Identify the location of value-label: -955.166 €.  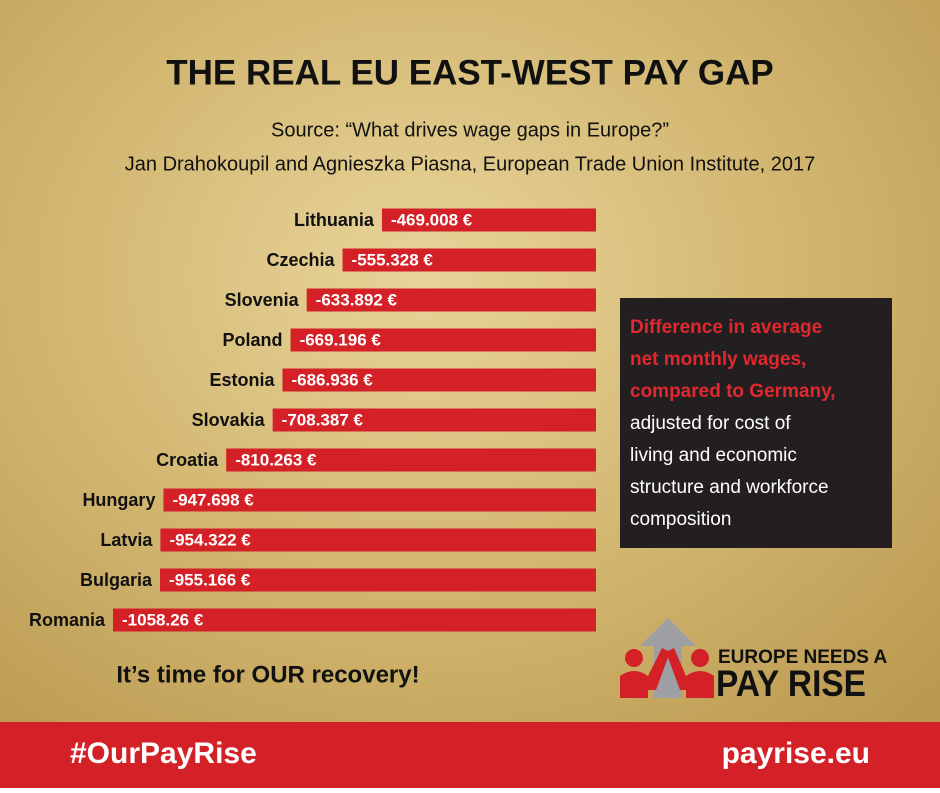
(210, 579).